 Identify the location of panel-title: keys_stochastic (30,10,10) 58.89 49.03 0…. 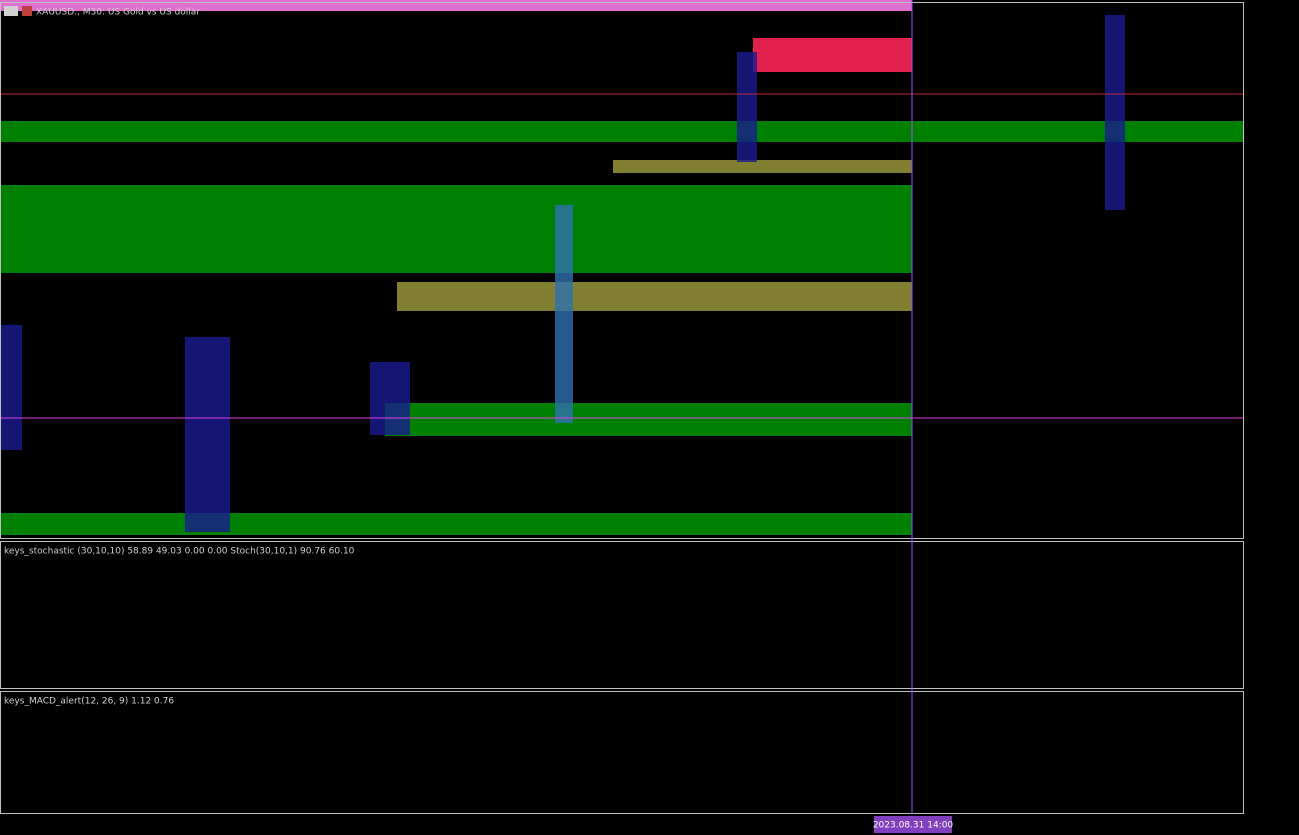
(179, 552).